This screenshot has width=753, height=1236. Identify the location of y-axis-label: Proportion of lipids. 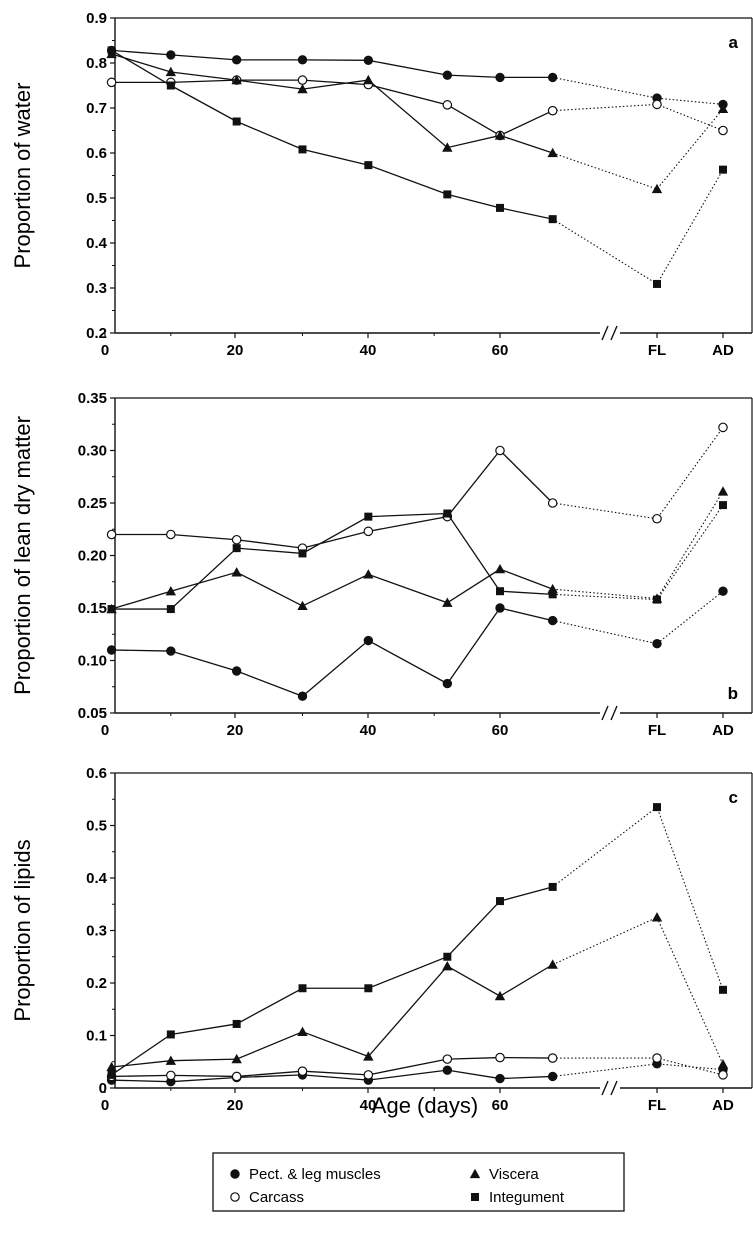
(22, 930).